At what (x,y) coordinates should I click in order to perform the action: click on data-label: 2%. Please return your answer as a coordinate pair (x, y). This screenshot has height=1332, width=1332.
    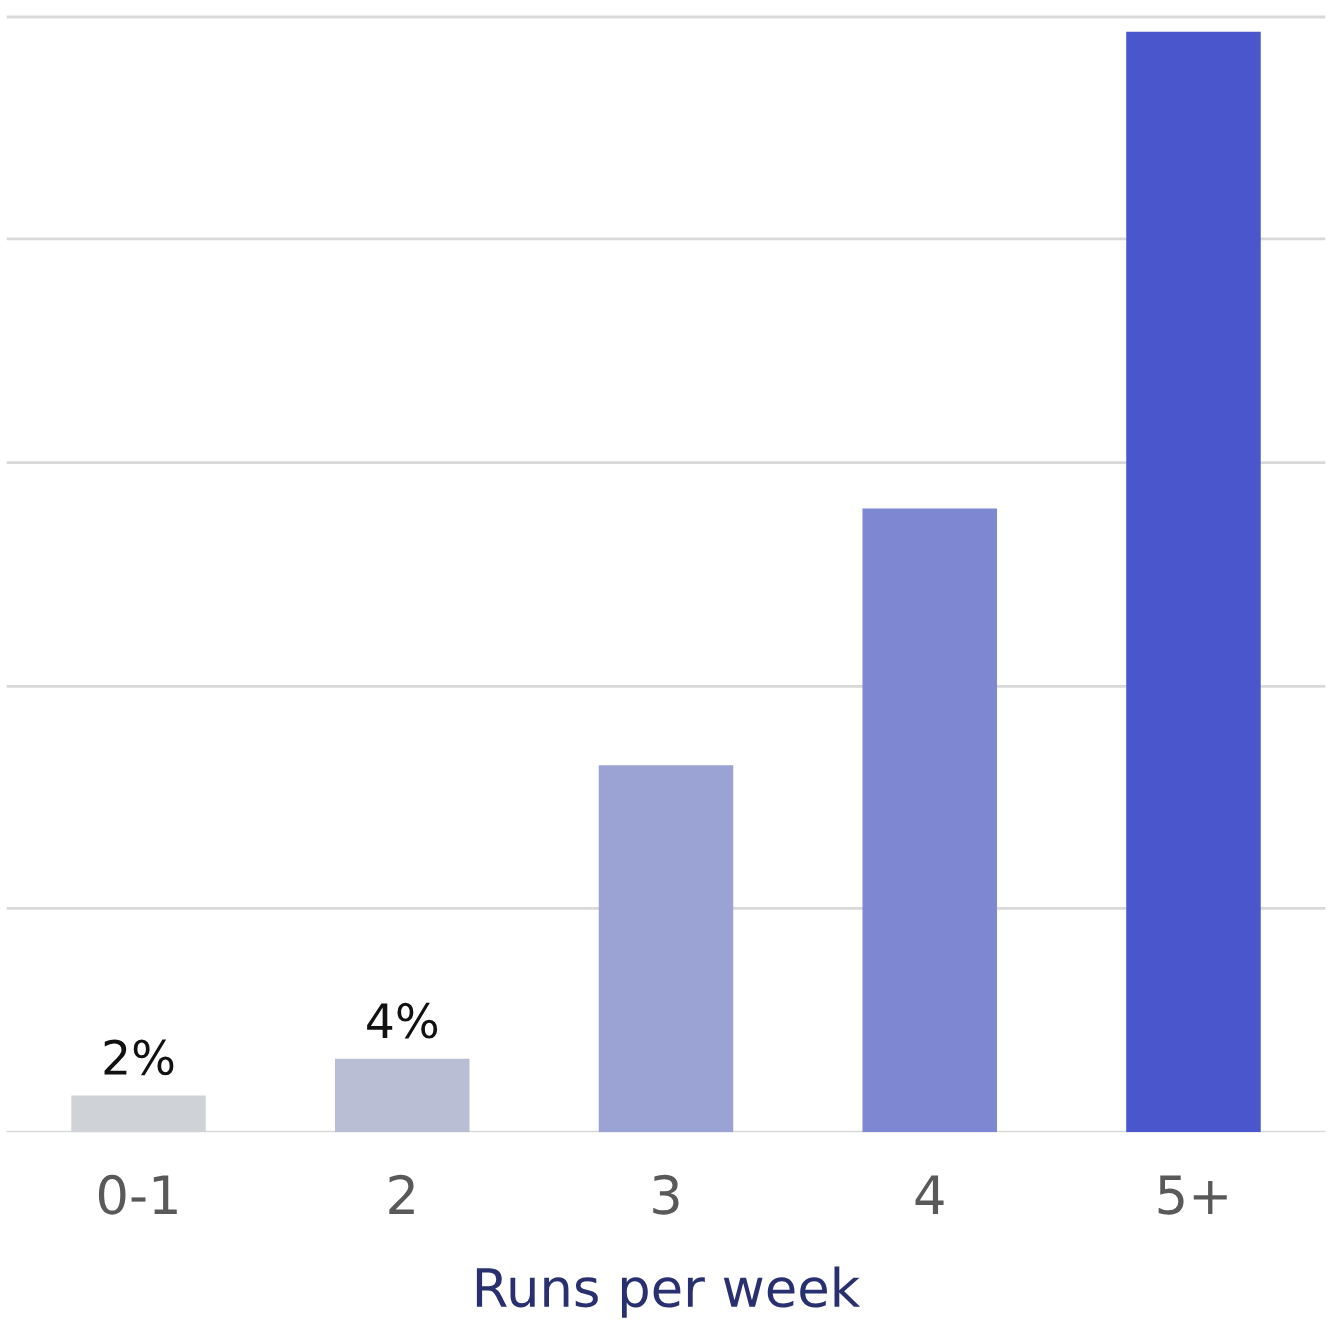
    Looking at the image, I should click on (139, 1057).